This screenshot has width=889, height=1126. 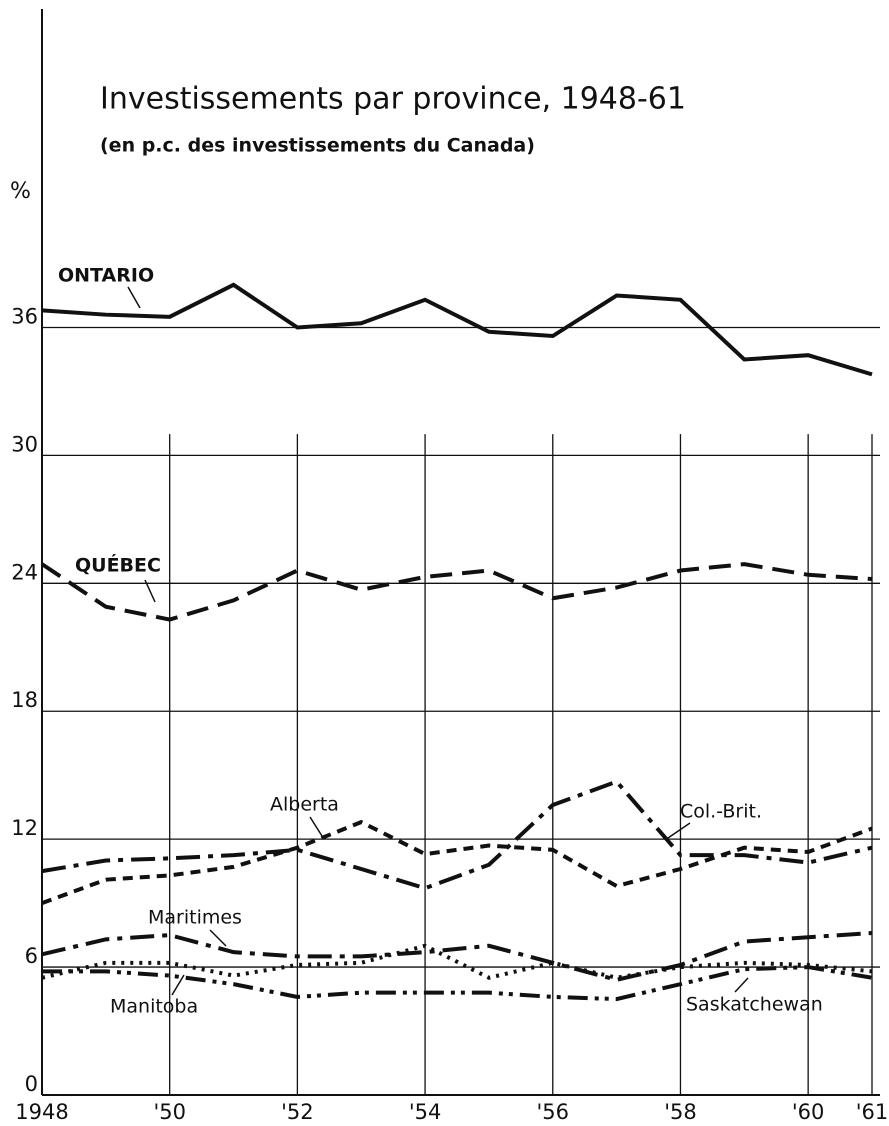 What do you see at coordinates (317, 146) in the screenshot?
I see `chart-subtitle: (en p.c. des investissements du Canada)` at bounding box center [317, 146].